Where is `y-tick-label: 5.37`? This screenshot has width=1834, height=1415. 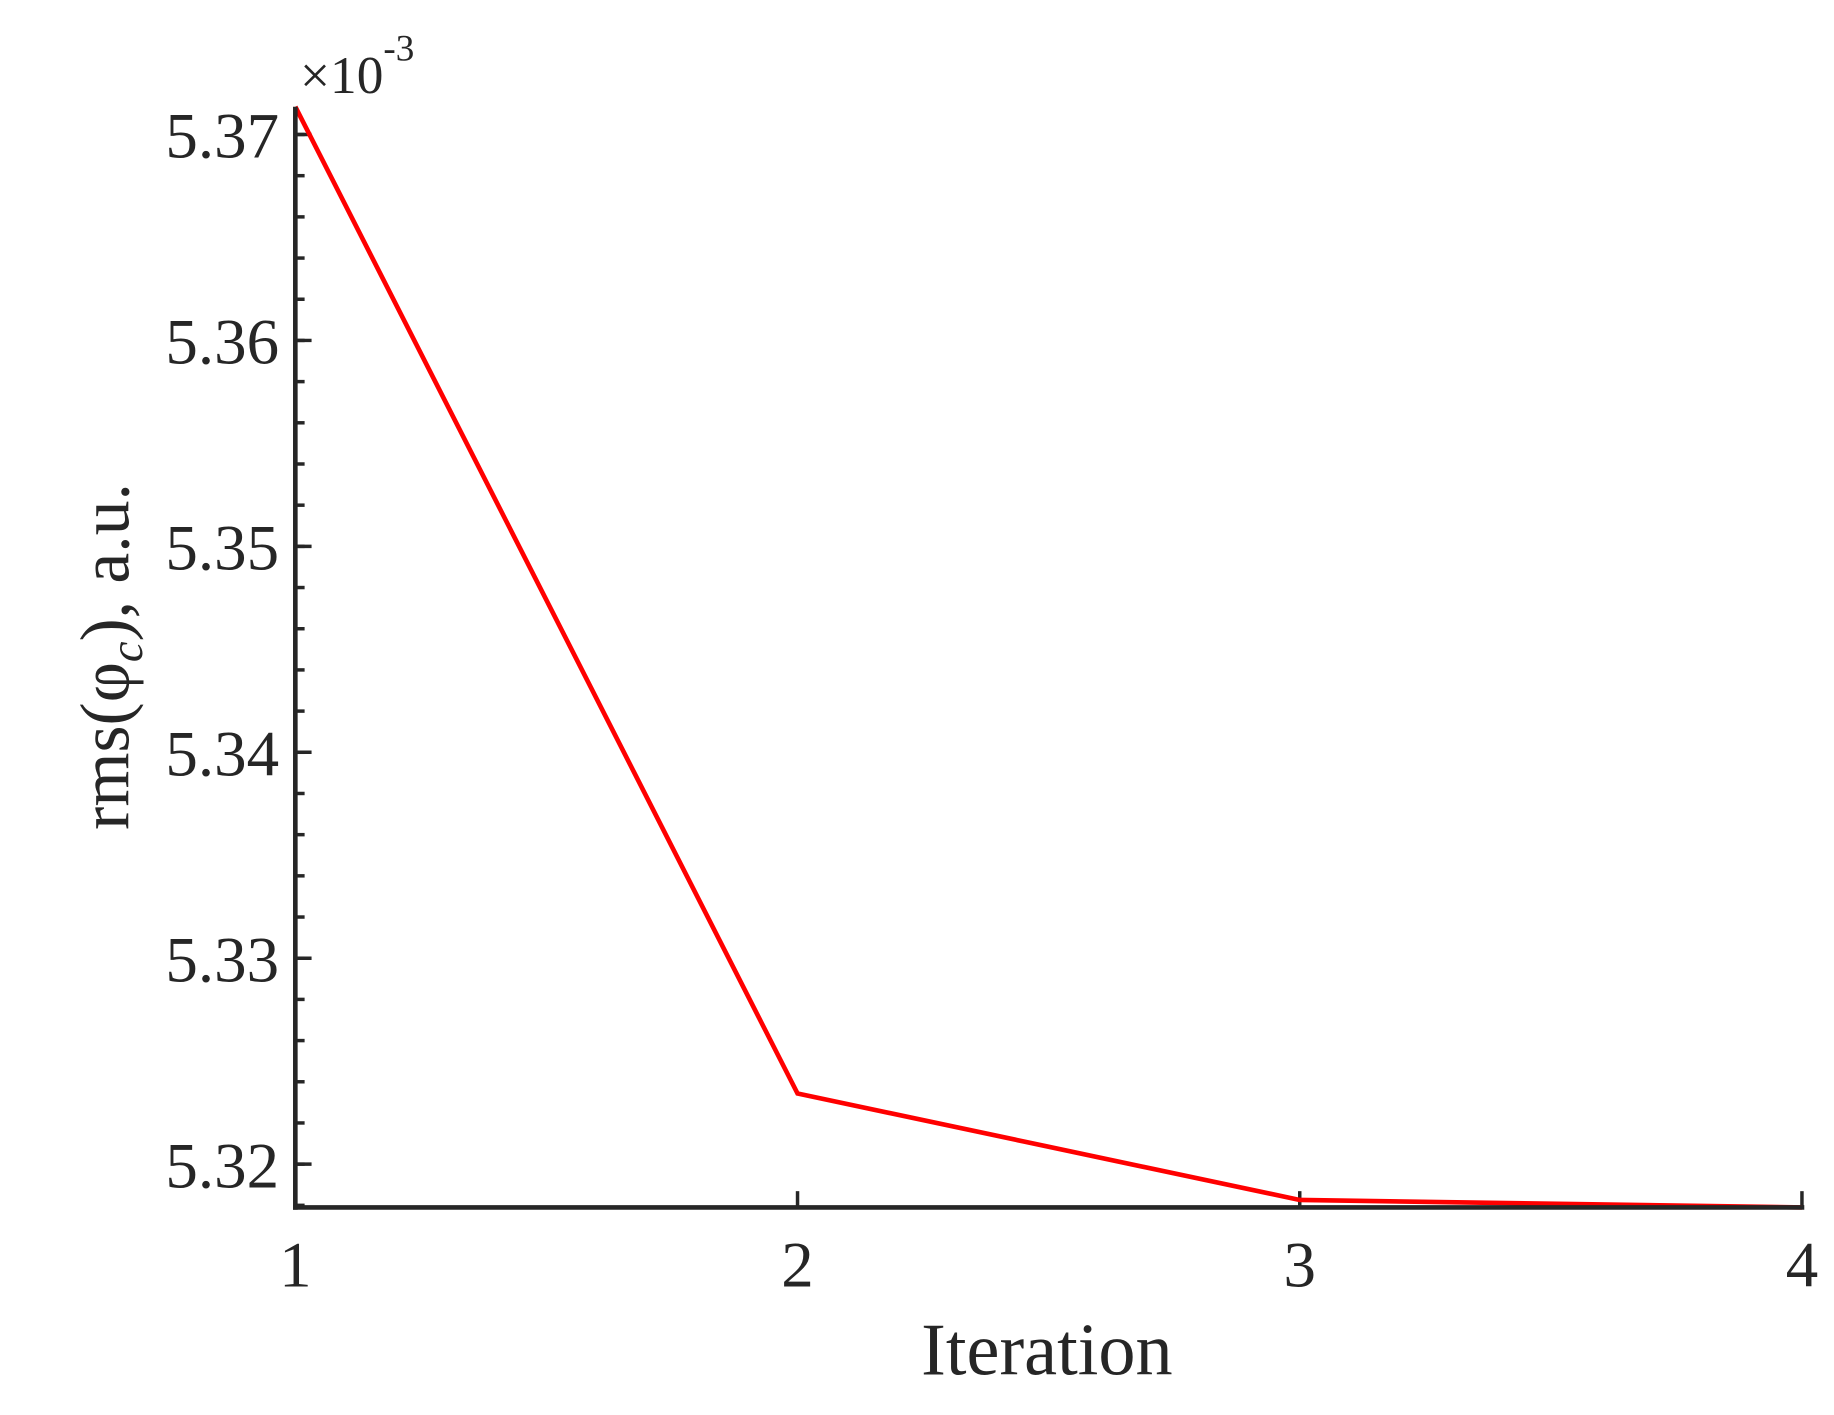 y-tick-label: 5.37 is located at coordinates (222, 137).